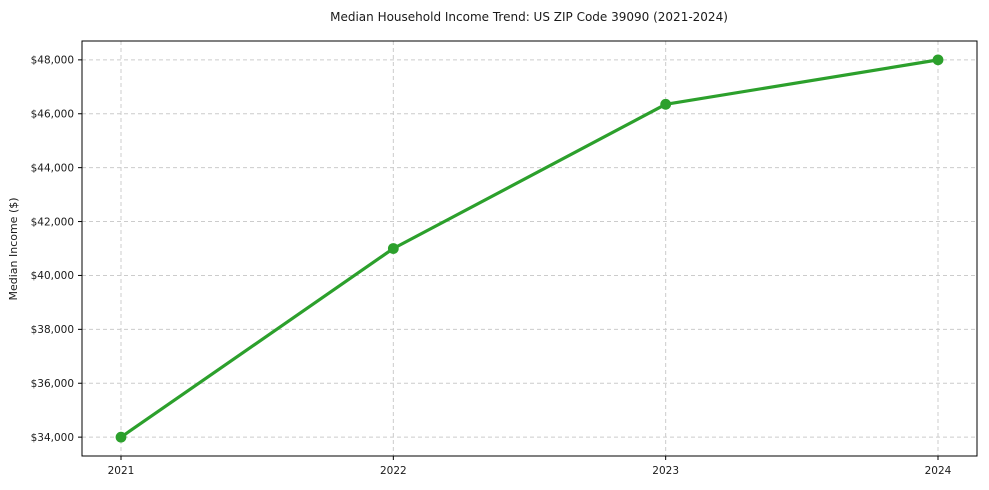  I want to click on y-axis-label: Median Income ($), so click(13, 248).